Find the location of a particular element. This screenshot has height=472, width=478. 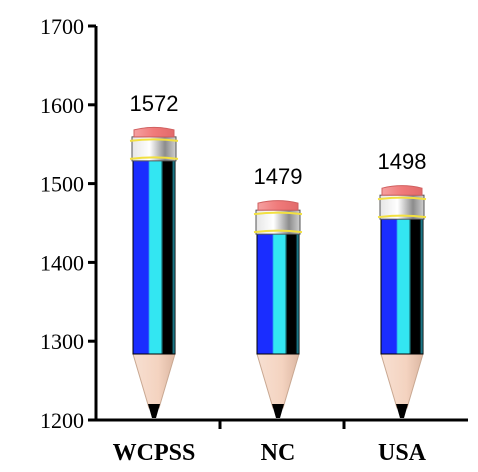

bar-usa is located at coordinates (402, 301).